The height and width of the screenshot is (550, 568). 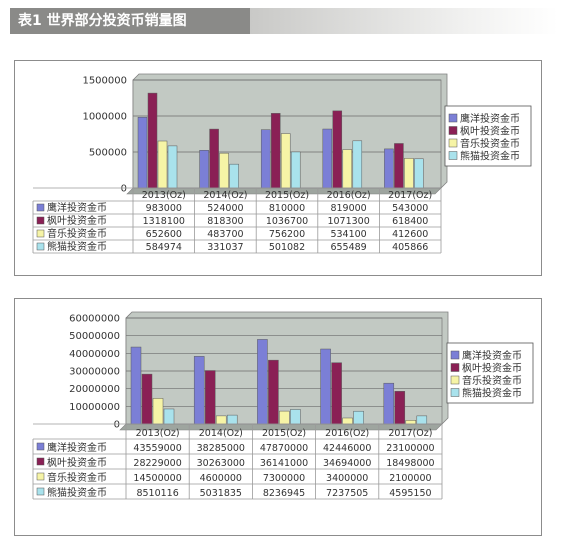 What do you see at coordinates (284, 463) in the screenshot?
I see `table-cell-value: 36141000` at bounding box center [284, 463].